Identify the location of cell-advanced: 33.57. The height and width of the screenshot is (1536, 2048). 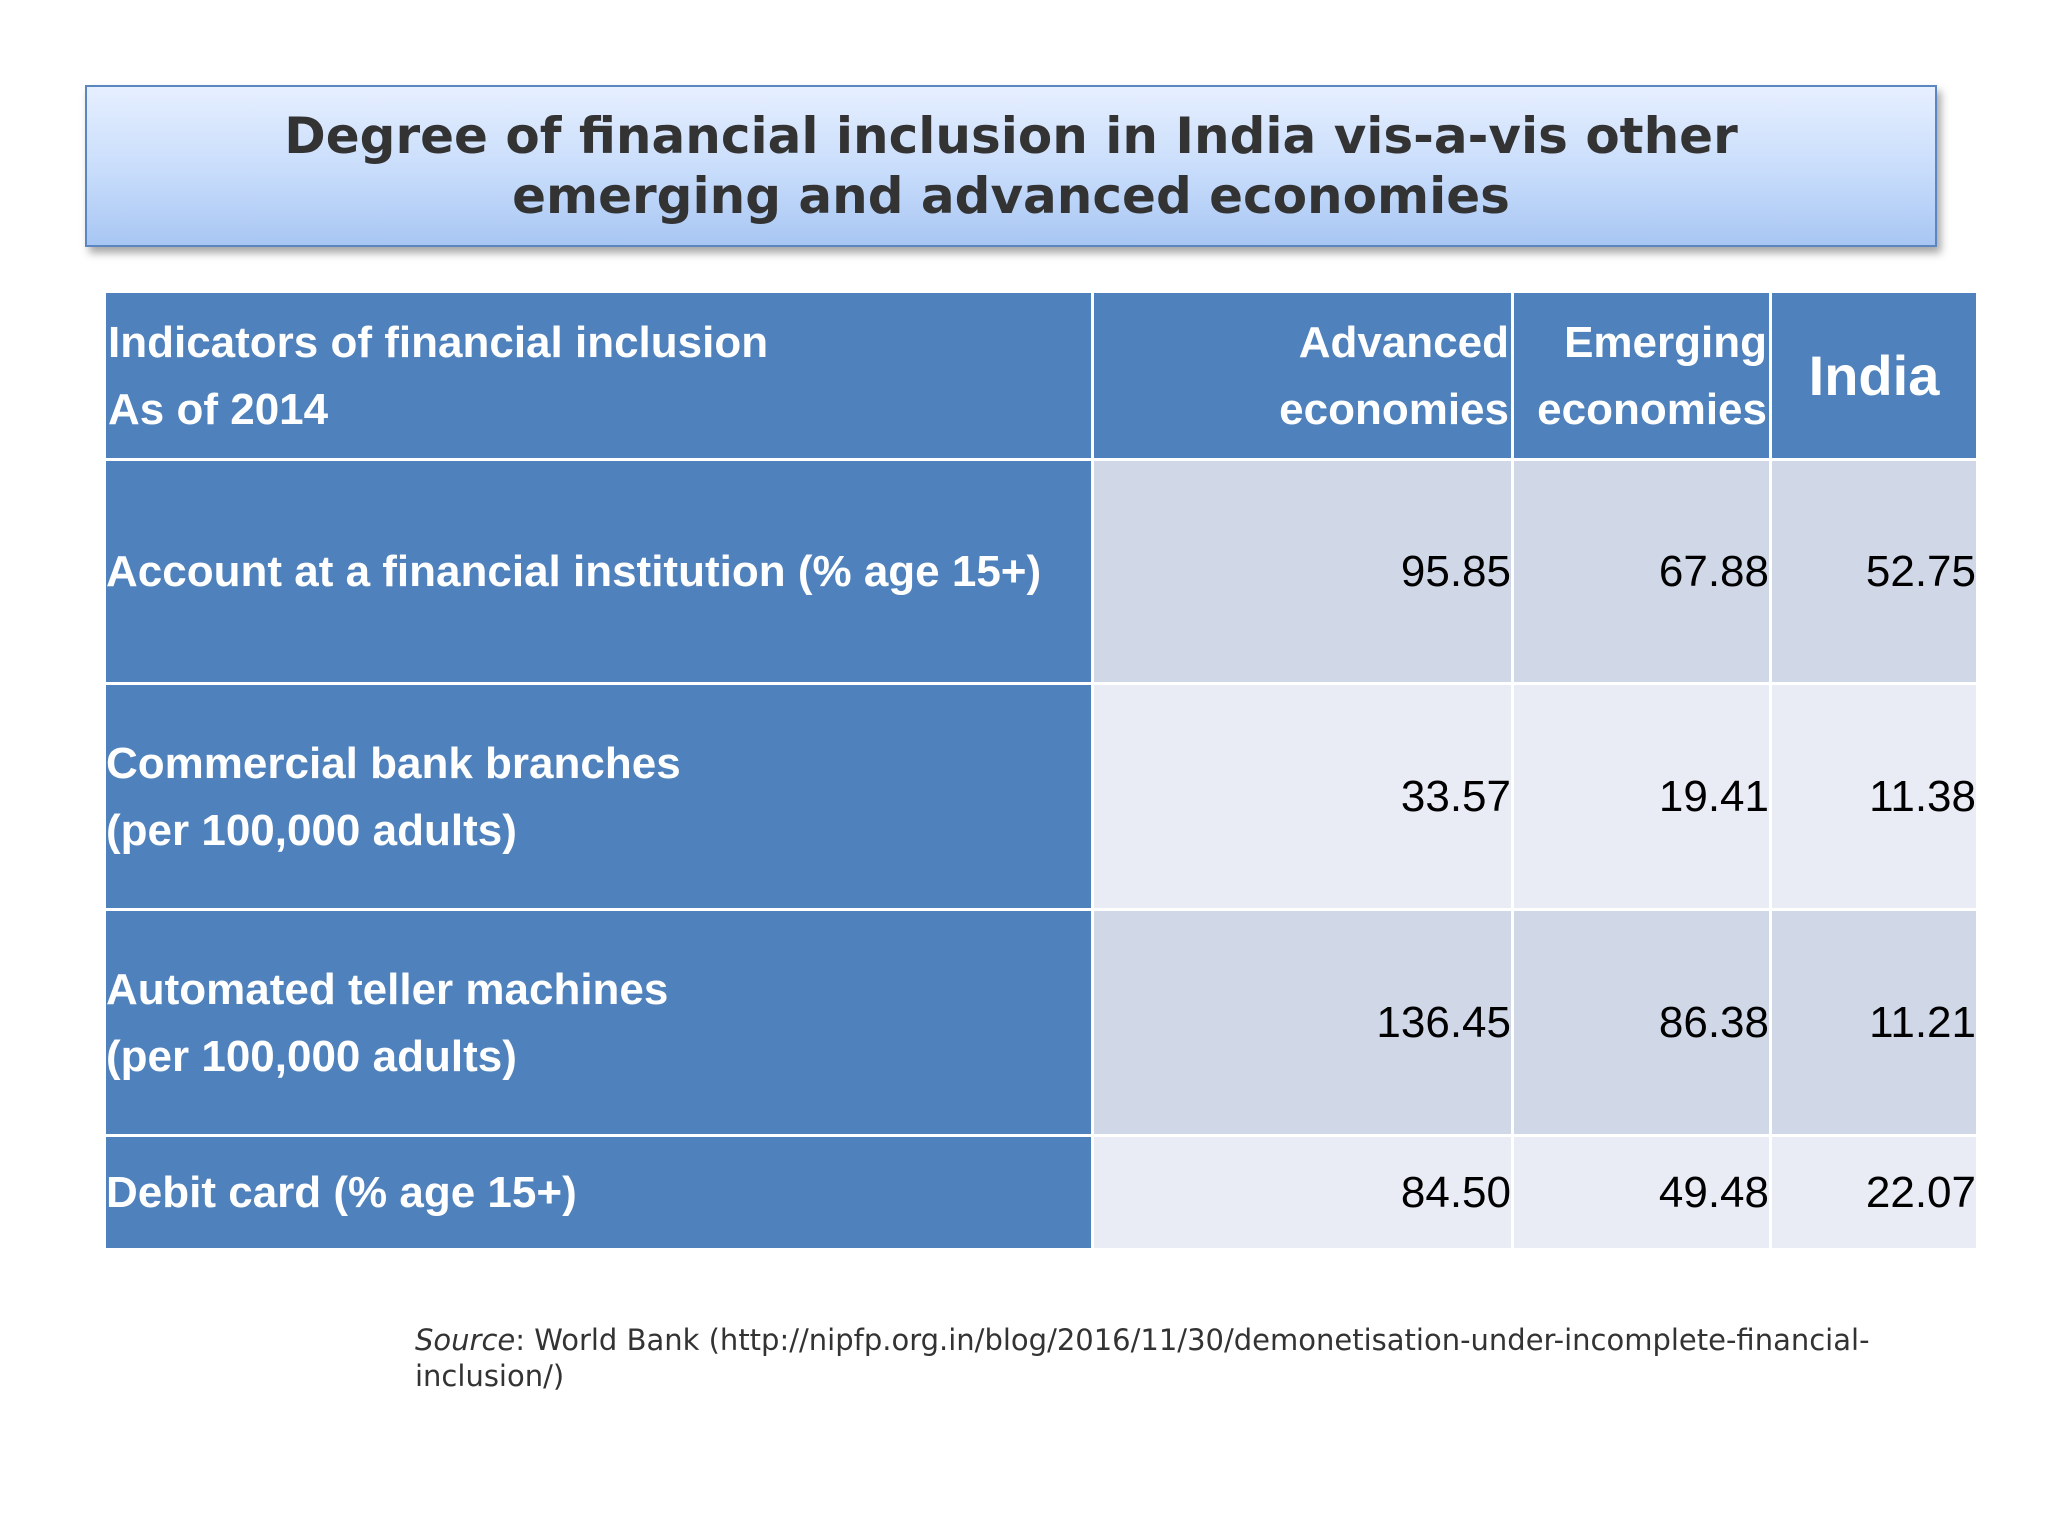
(1302, 796).